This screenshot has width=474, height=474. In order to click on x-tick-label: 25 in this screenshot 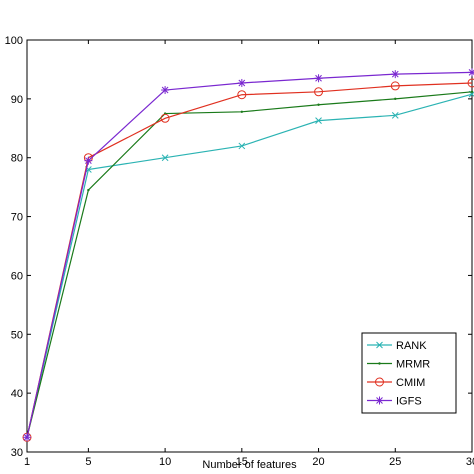, I will do `click(395, 462)`.